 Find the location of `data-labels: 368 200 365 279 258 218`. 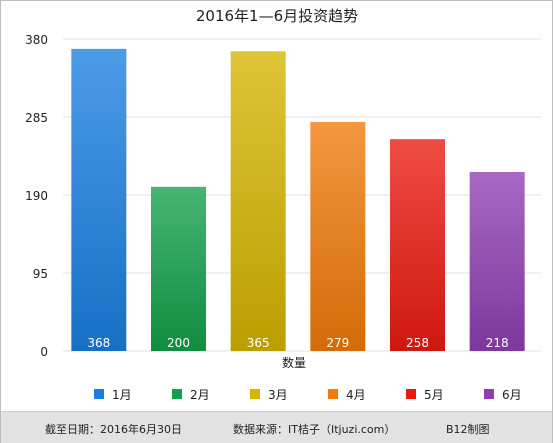

data-labels: 368 200 365 279 258 218 is located at coordinates (297, 343).